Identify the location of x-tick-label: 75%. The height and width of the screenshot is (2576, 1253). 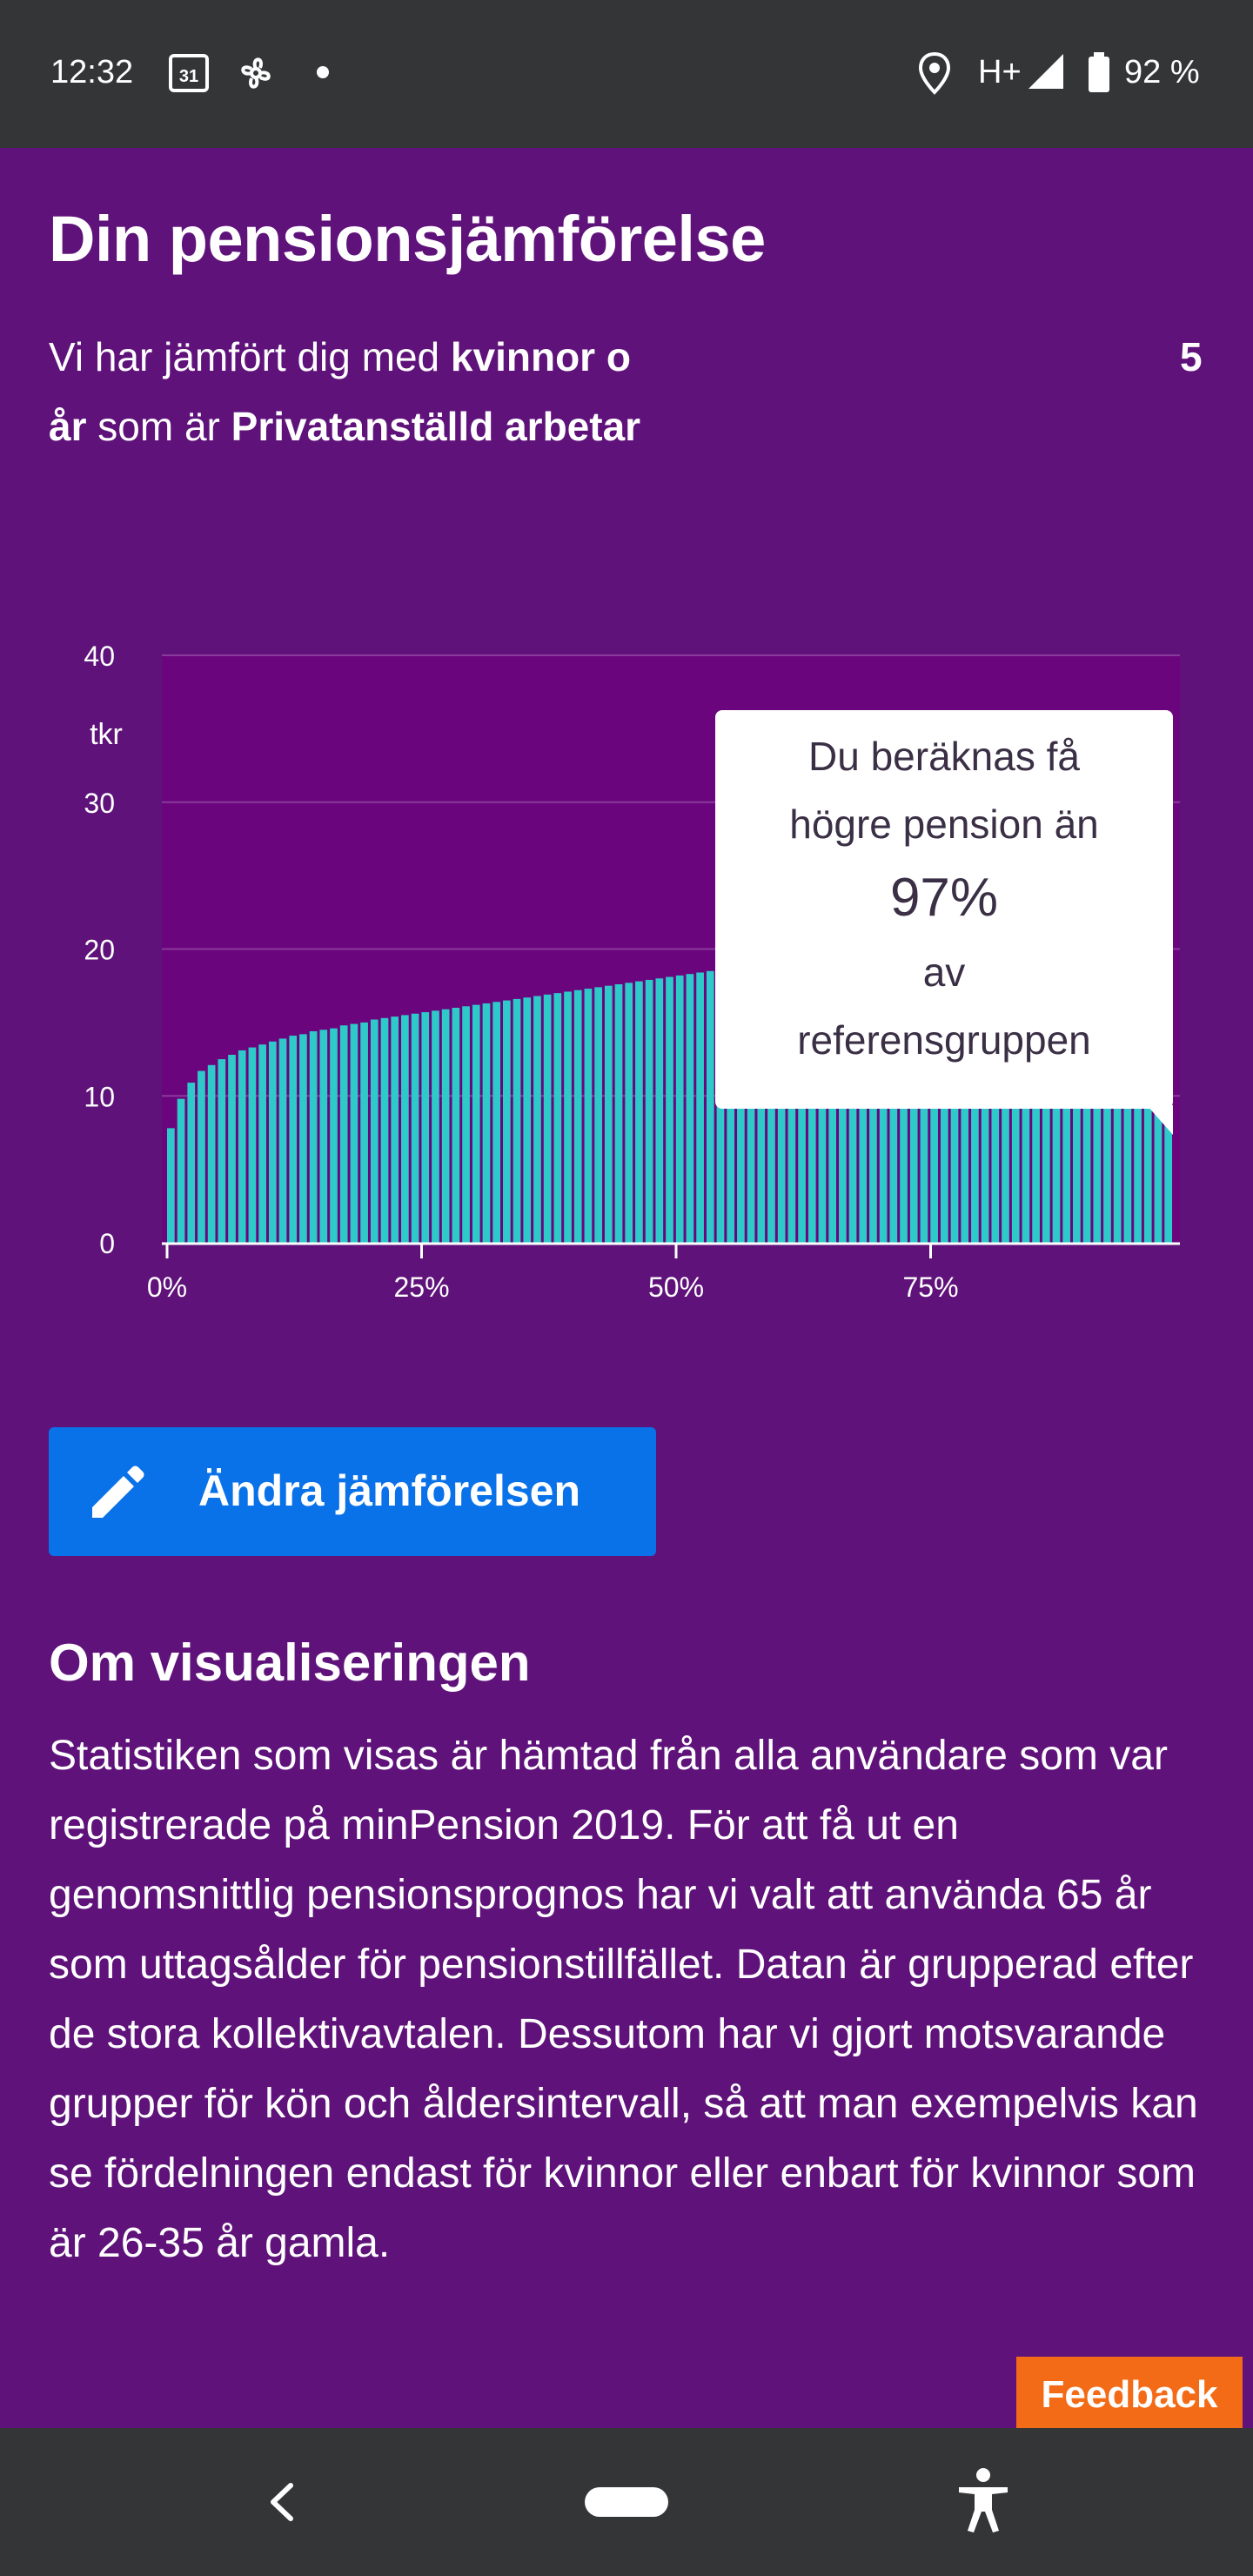
(930, 1287).